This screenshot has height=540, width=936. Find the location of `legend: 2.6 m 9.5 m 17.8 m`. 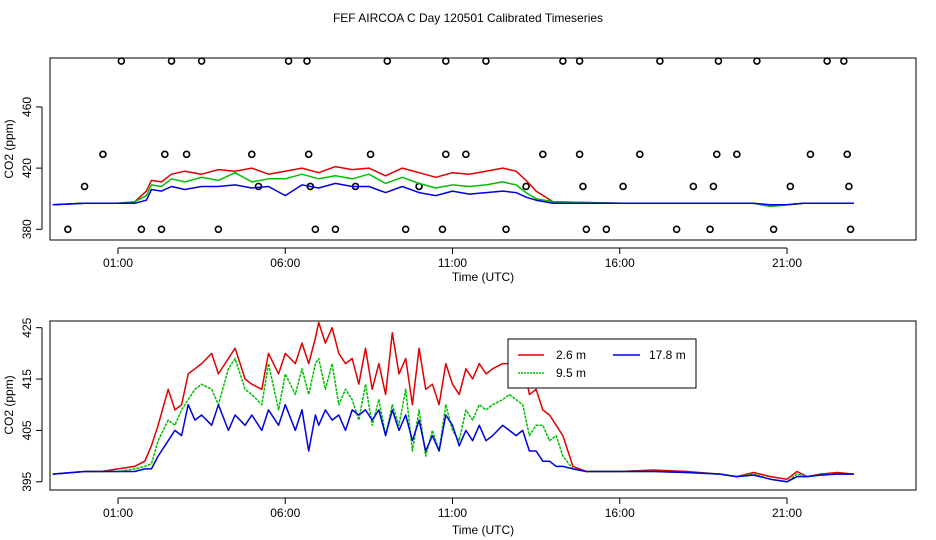

legend: 2.6 m 9.5 m 17.8 m is located at coordinates (602, 363).